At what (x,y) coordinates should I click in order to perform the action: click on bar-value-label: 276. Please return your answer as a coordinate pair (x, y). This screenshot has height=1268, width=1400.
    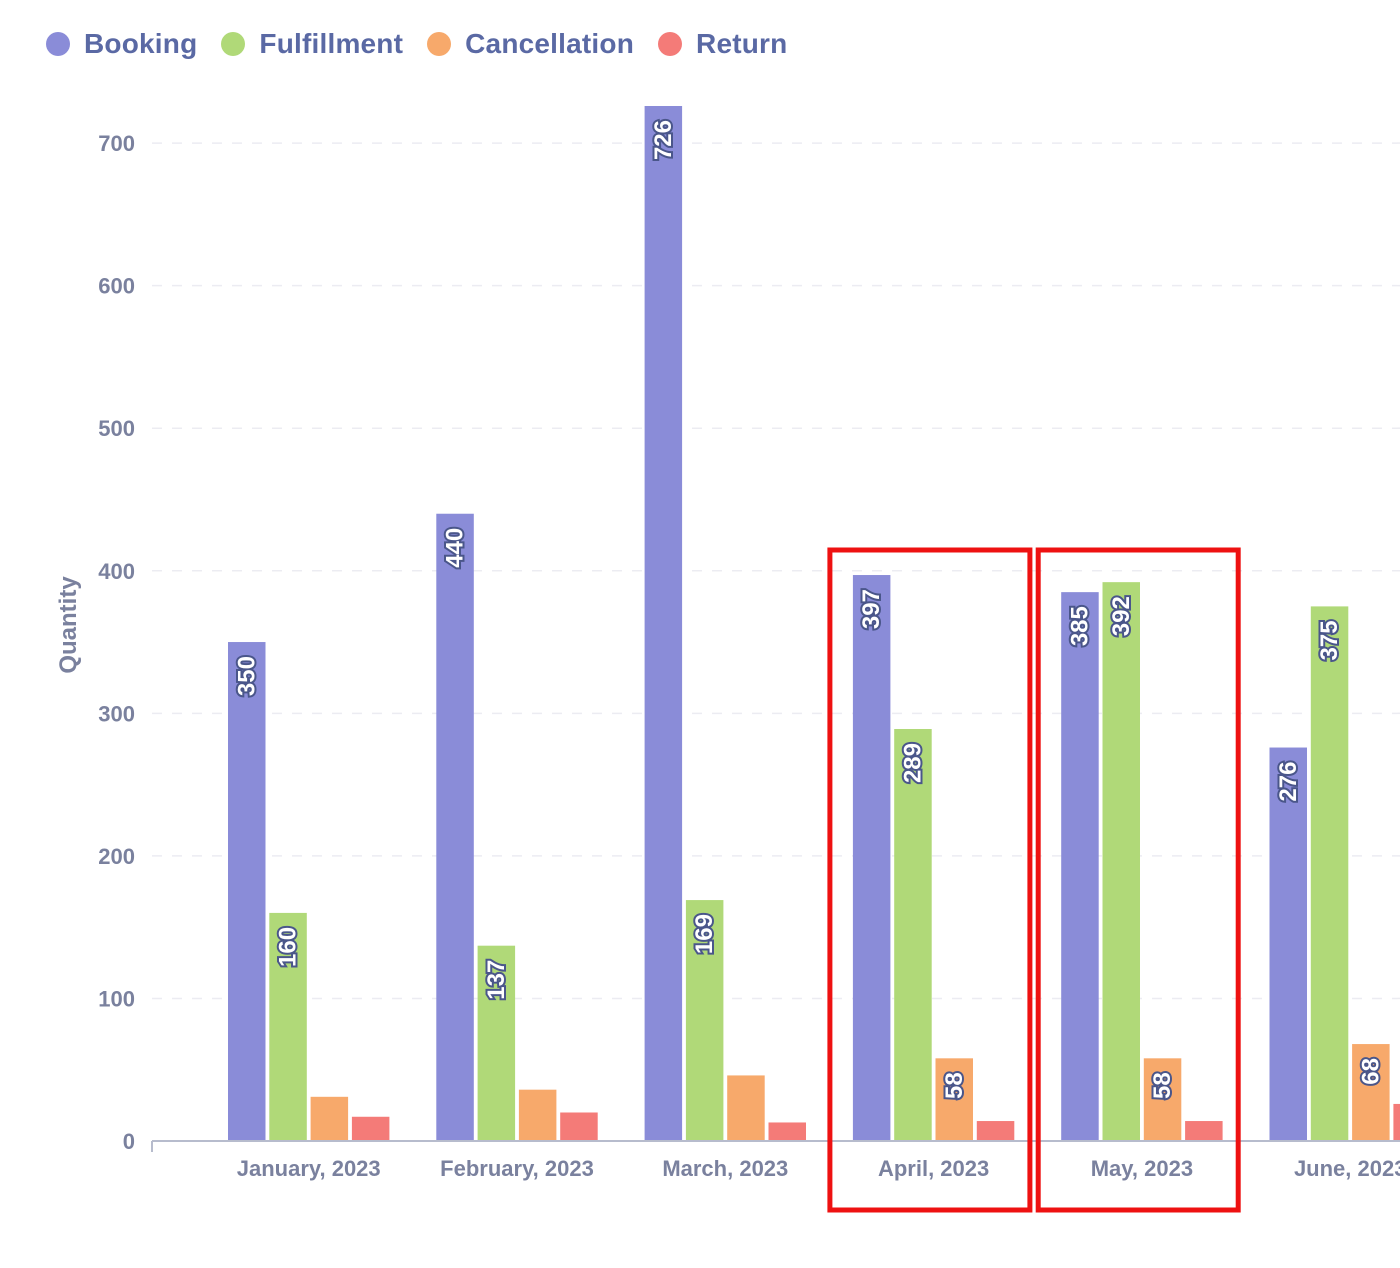
    Looking at the image, I should click on (1288, 782).